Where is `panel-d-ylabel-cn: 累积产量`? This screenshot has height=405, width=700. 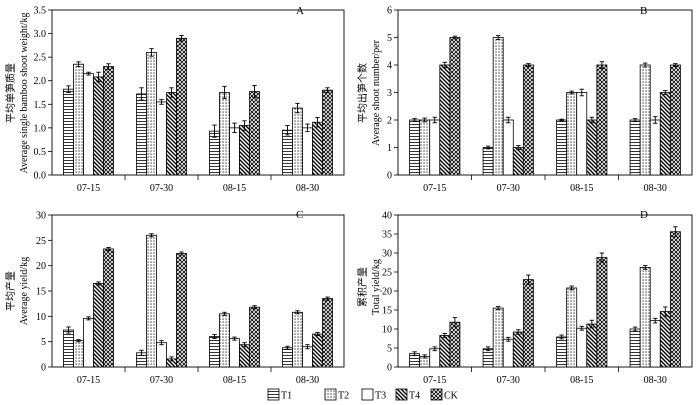
panel-d-ylabel-cn: 累积产量 is located at coordinates (362, 287).